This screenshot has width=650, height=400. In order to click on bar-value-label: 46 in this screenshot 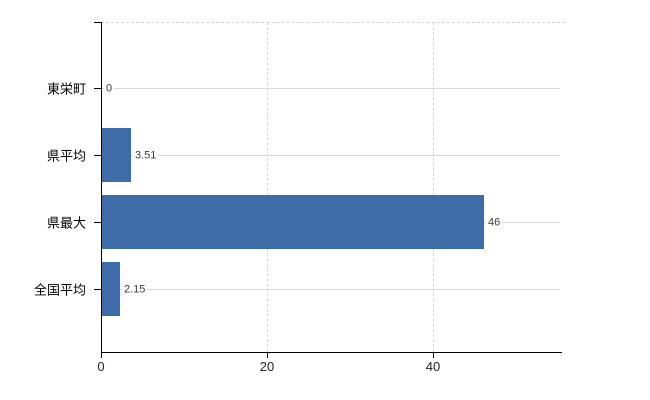, I will do `click(494, 223)`.